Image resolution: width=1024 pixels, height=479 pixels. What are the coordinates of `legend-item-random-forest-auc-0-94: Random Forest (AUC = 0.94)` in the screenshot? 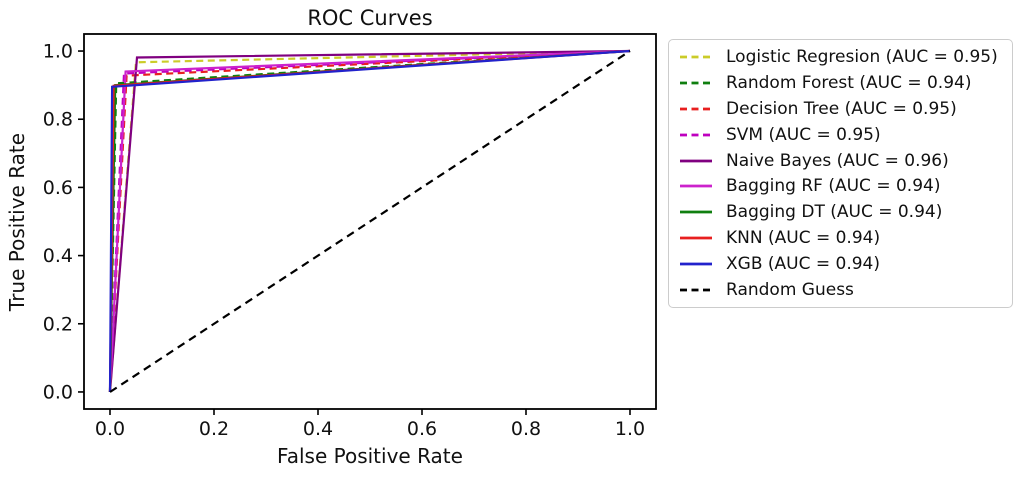 It's located at (842, 82).